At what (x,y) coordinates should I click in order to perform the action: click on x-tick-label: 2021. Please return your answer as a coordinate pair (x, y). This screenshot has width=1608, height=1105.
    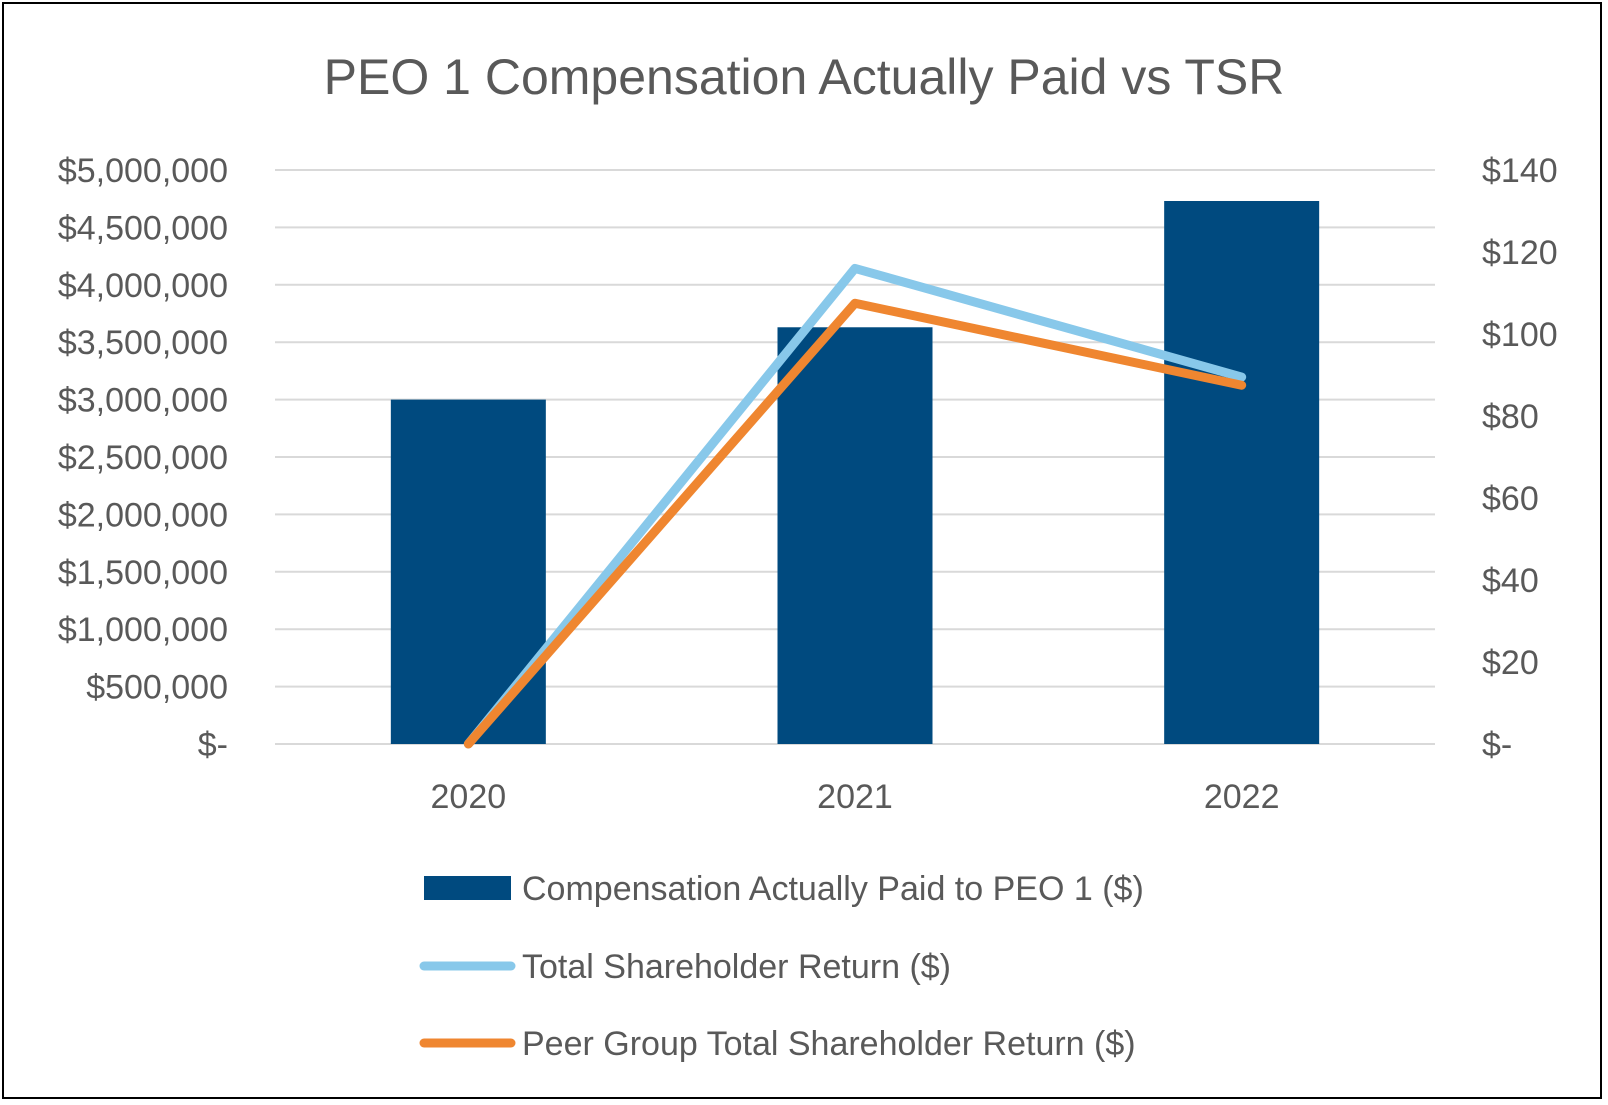
    Looking at the image, I should click on (855, 797).